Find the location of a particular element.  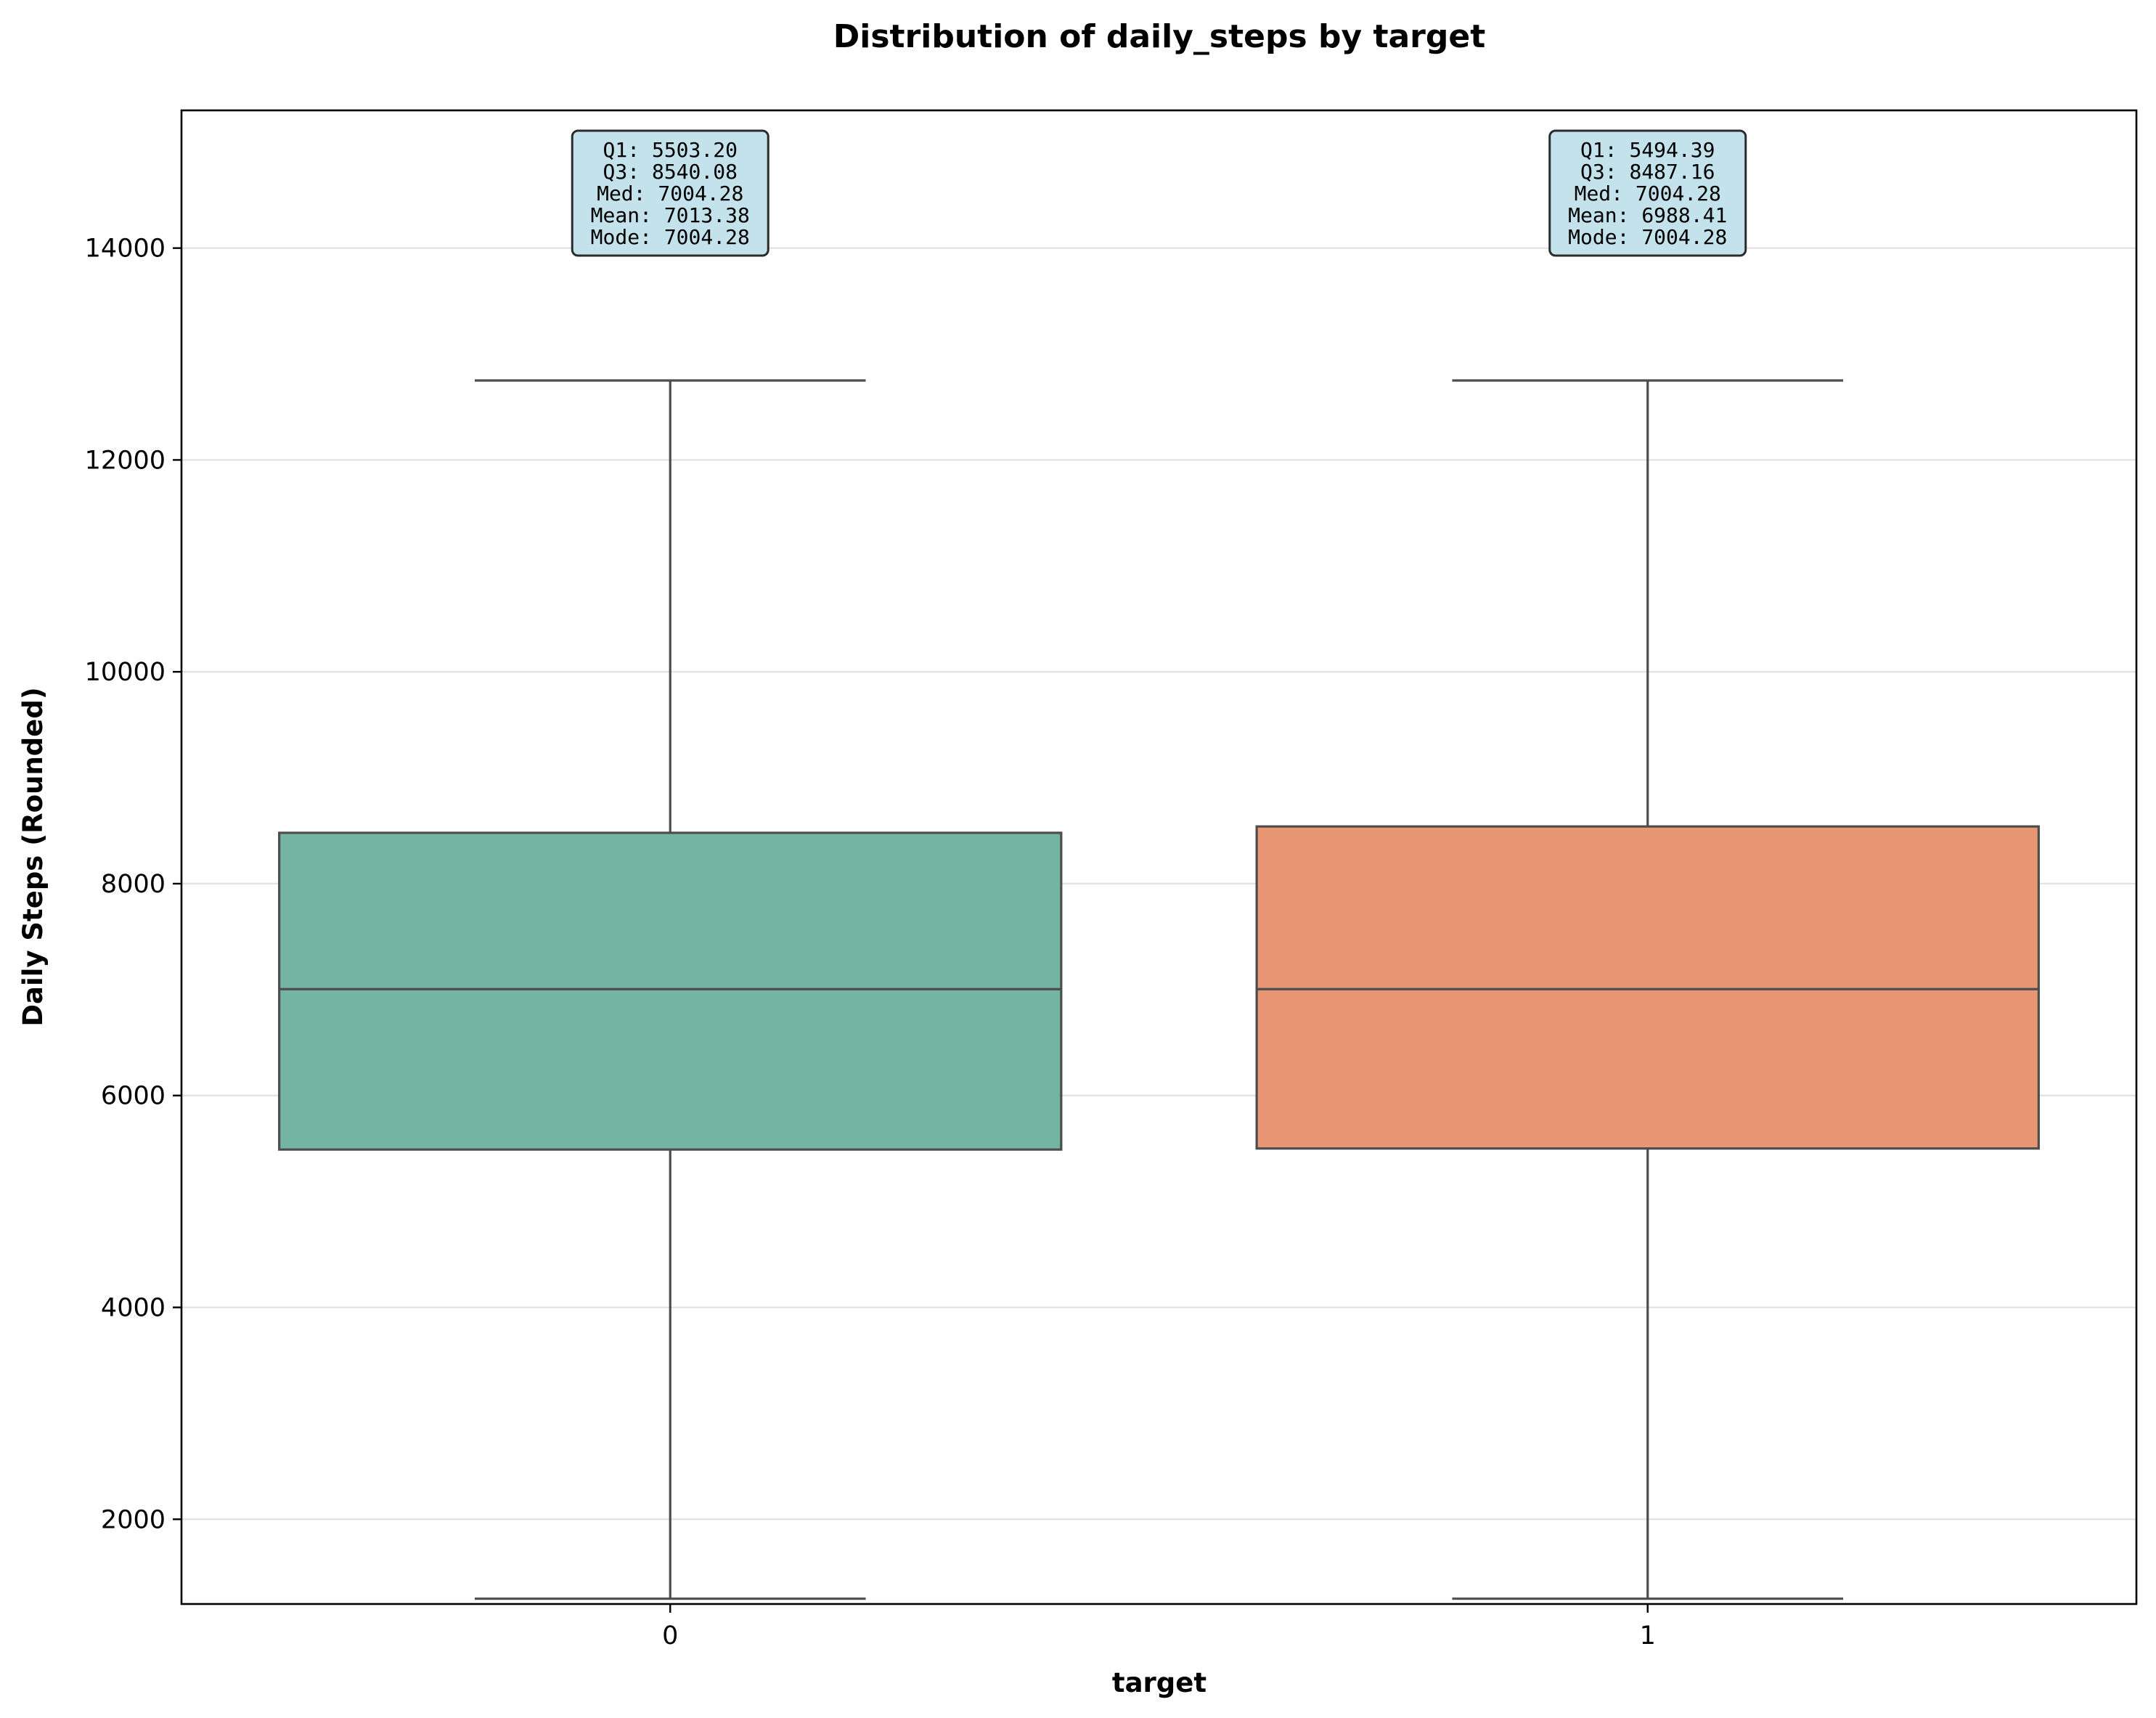

x-tick-label: 0 is located at coordinates (670, 1635).